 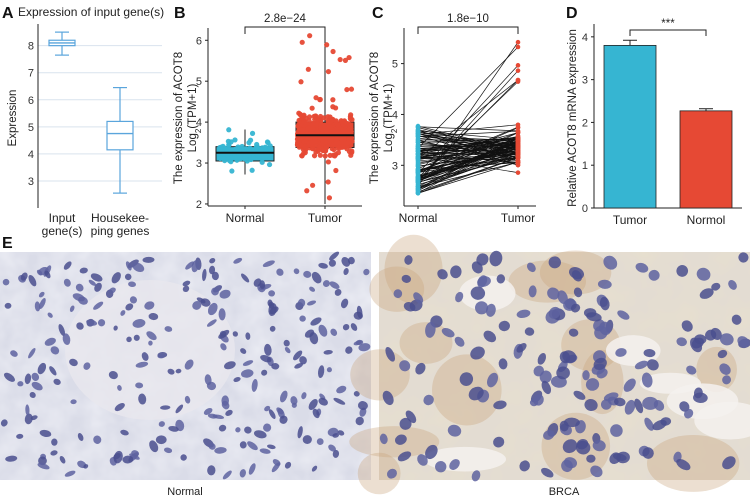 What do you see at coordinates (13, 118) in the screenshot?
I see `panel-a-ylabel: Expression` at bounding box center [13, 118].